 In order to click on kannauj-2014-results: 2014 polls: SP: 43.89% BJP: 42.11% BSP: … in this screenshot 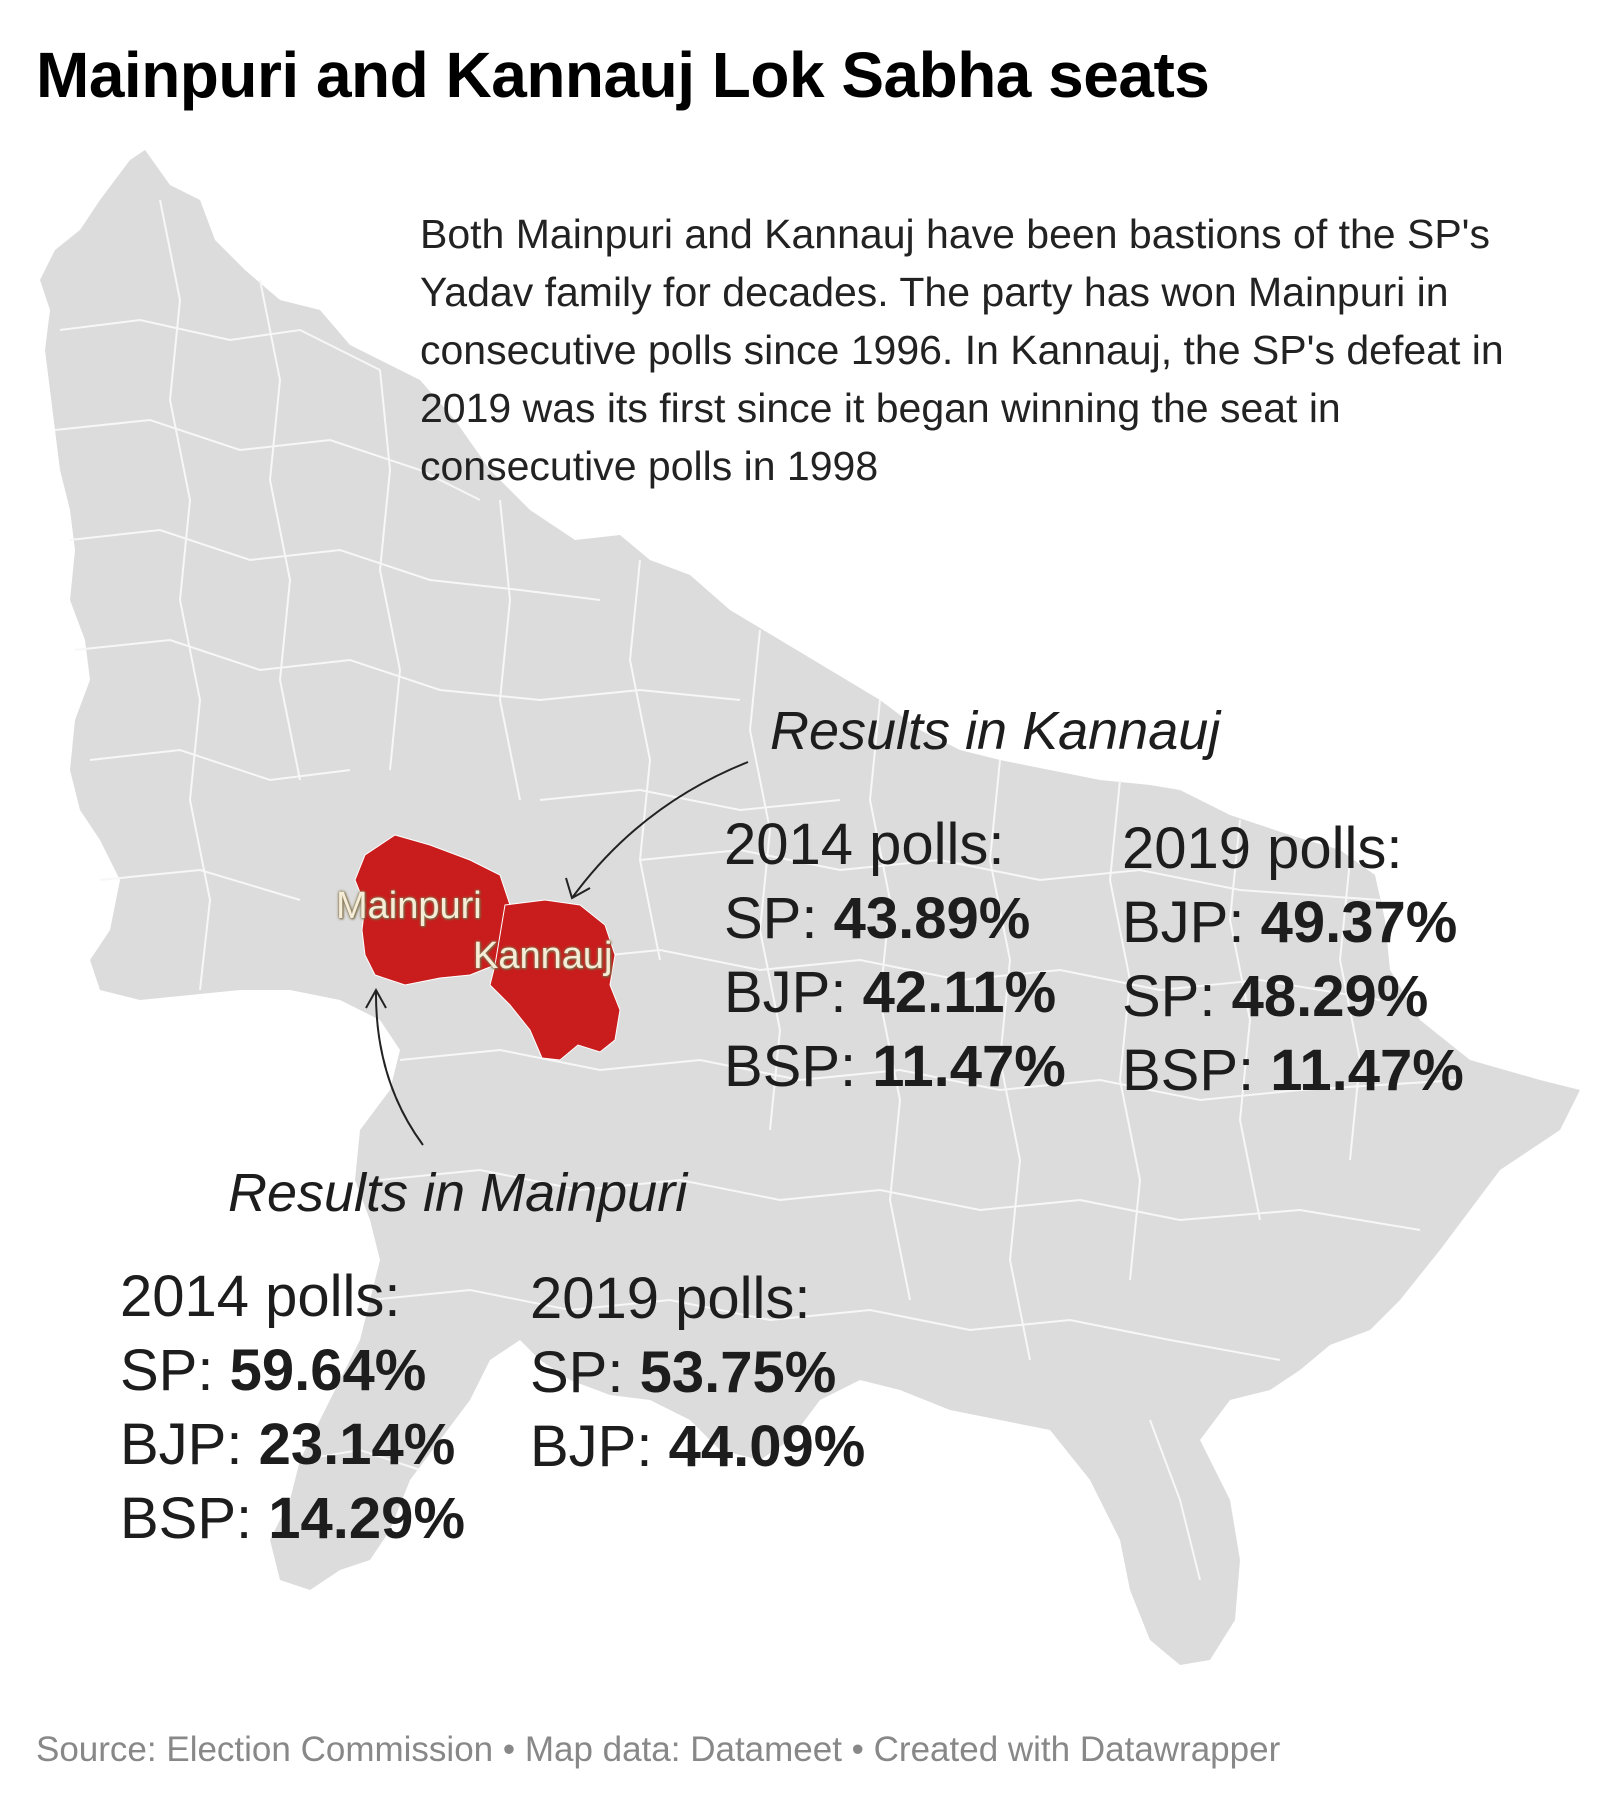, I will do `click(895, 956)`.